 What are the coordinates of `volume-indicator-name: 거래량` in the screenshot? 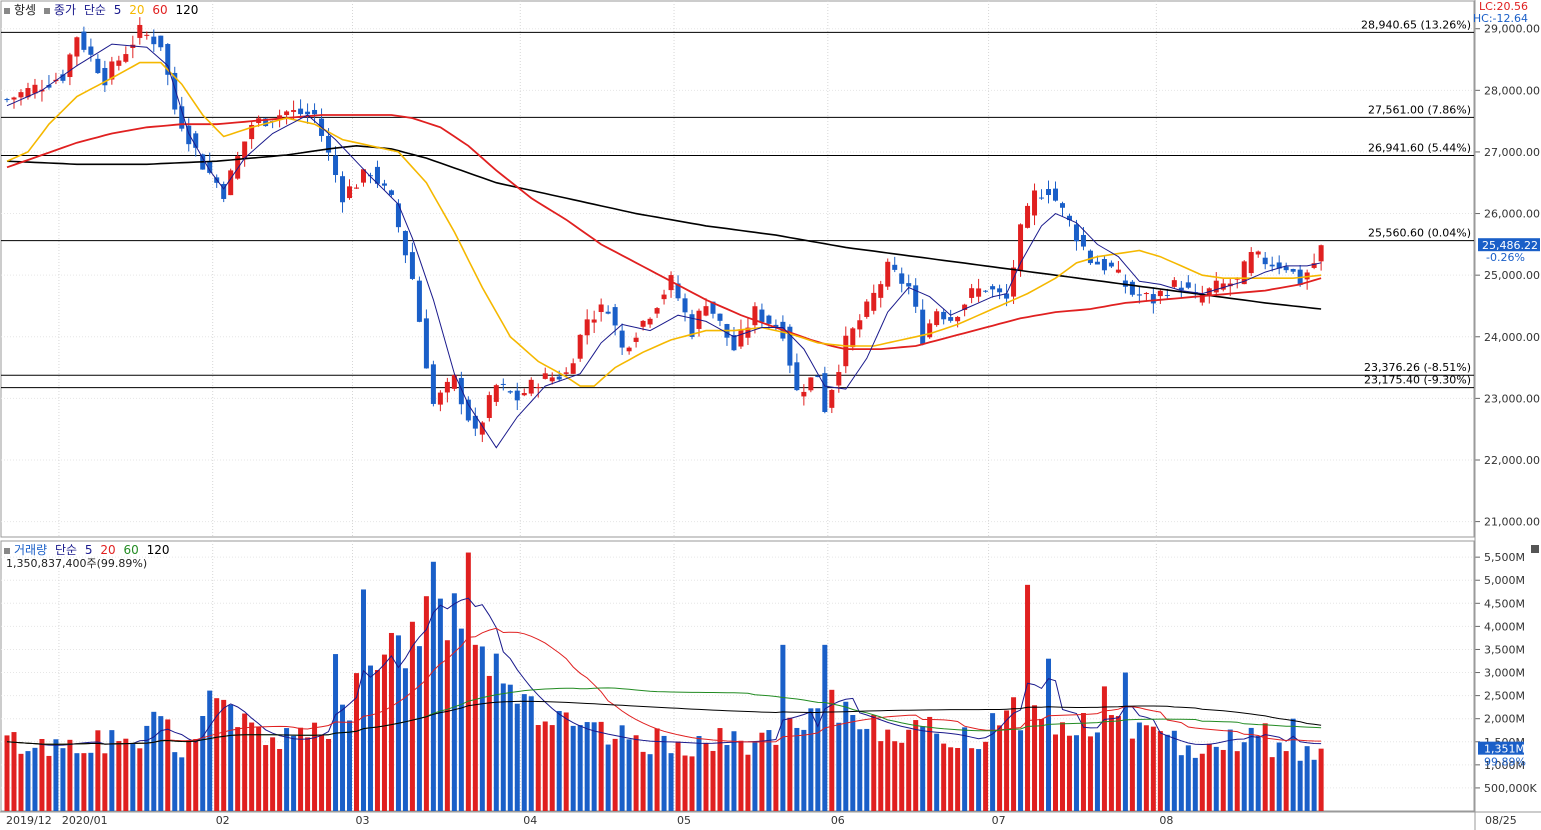 It's located at (31, 550).